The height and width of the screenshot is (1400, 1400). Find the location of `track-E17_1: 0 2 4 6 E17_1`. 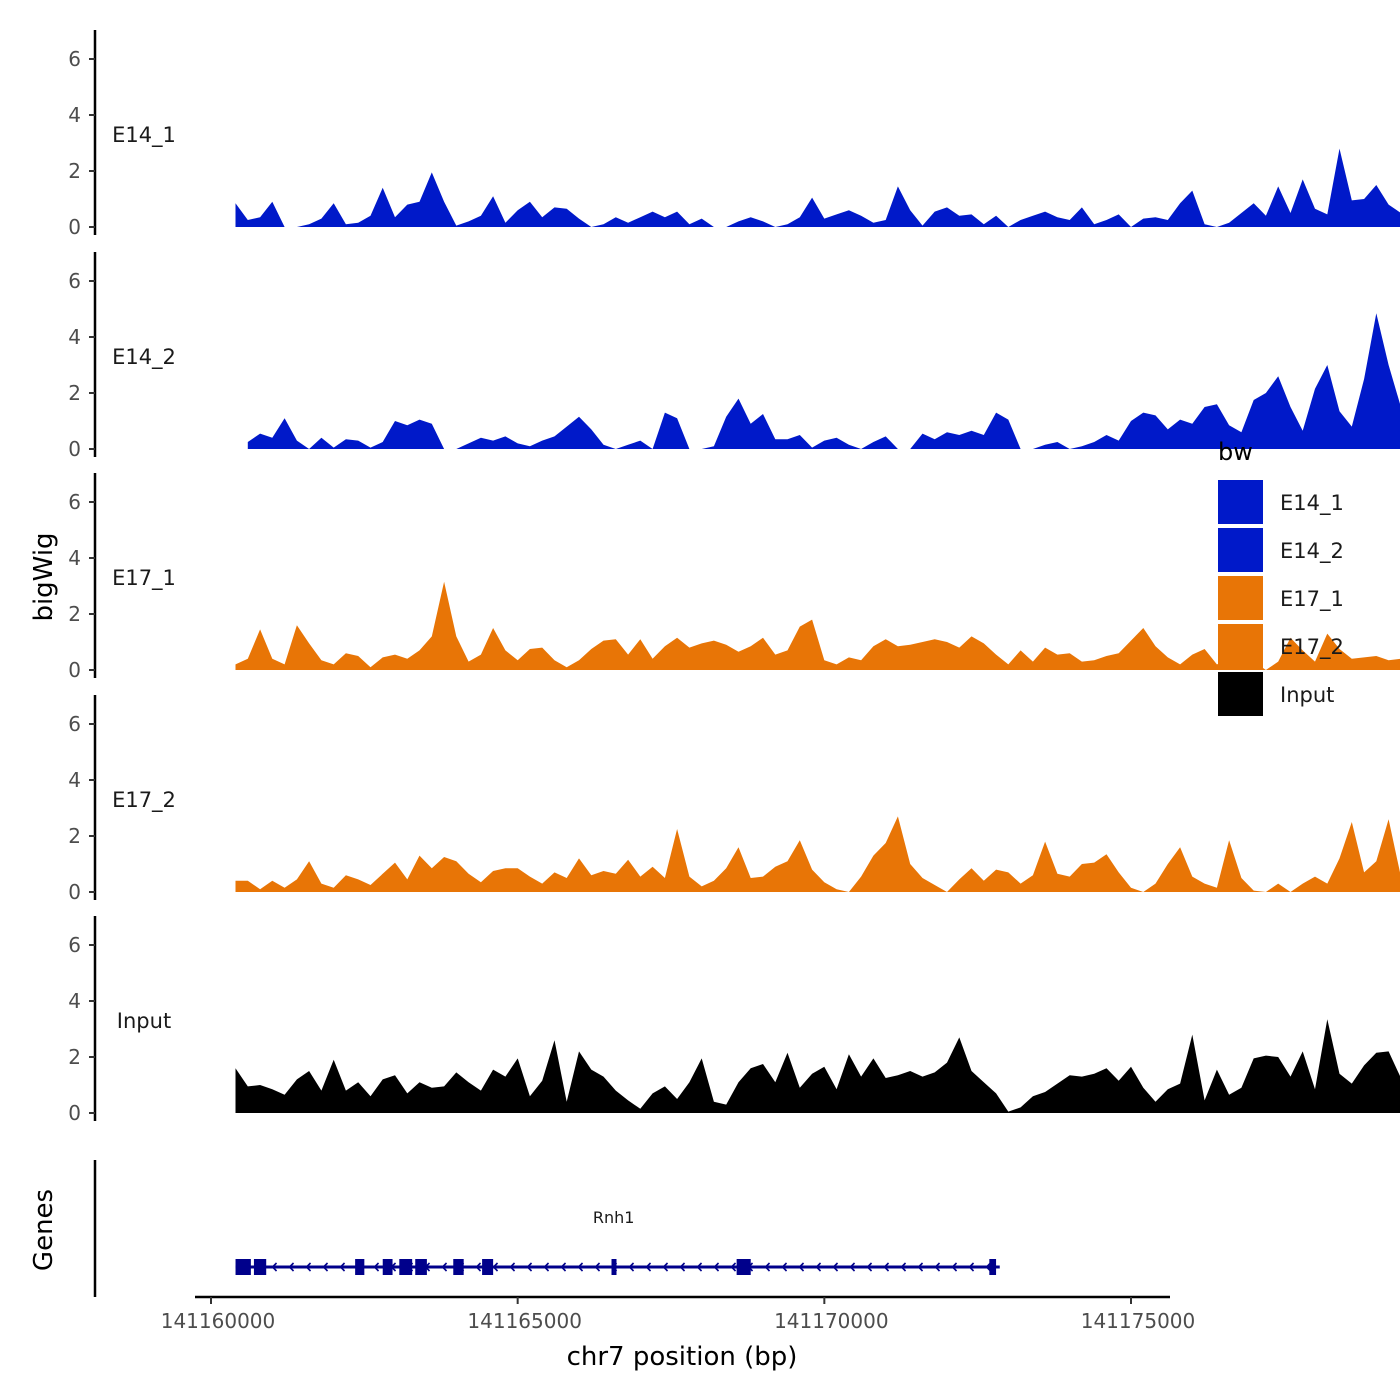

track-E17_1: 0 2 4 6 E17_1 is located at coordinates (734, 577).